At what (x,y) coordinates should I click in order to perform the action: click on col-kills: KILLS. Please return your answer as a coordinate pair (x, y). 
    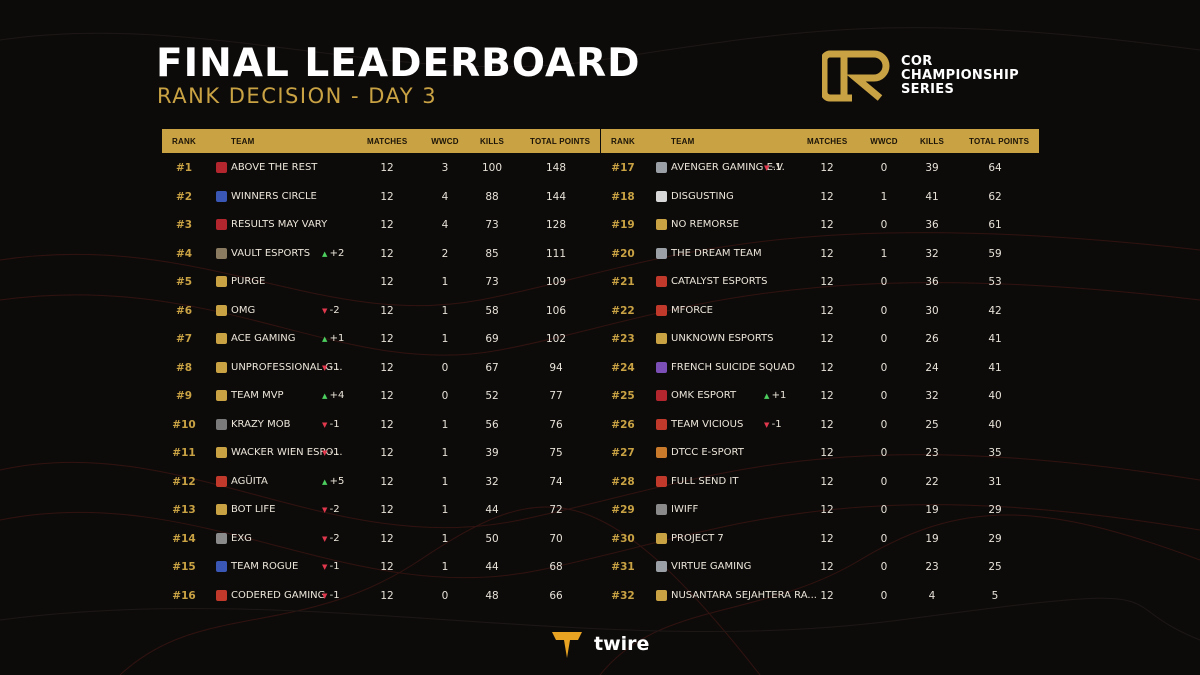
    Looking at the image, I should click on (932, 141).